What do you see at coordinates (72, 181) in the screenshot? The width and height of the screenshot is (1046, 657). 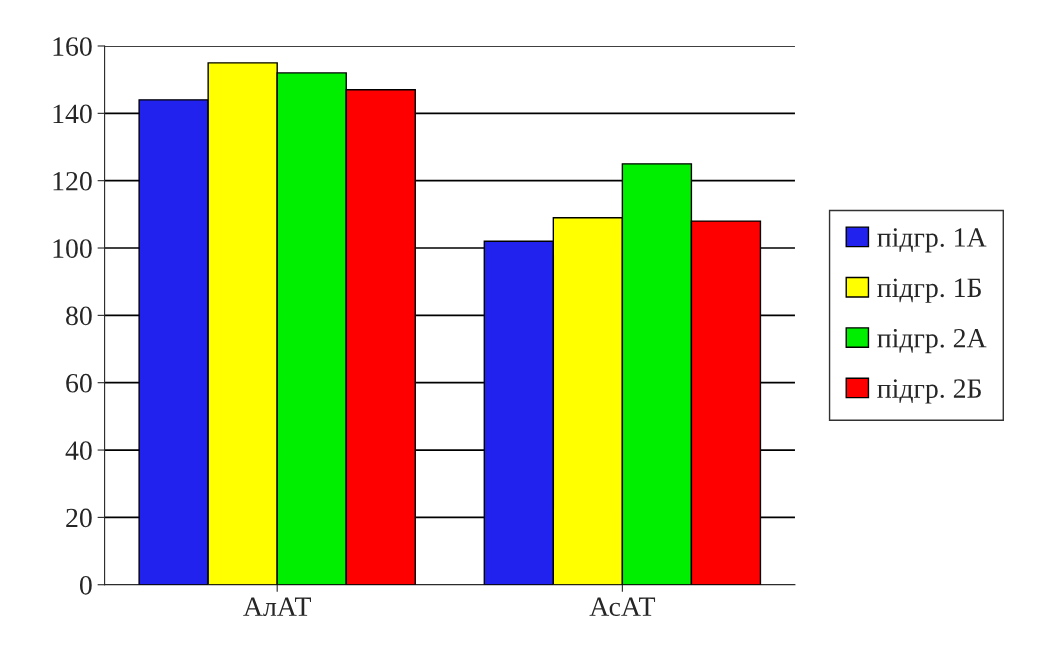 I see `y-tick-label: 120` at bounding box center [72, 181].